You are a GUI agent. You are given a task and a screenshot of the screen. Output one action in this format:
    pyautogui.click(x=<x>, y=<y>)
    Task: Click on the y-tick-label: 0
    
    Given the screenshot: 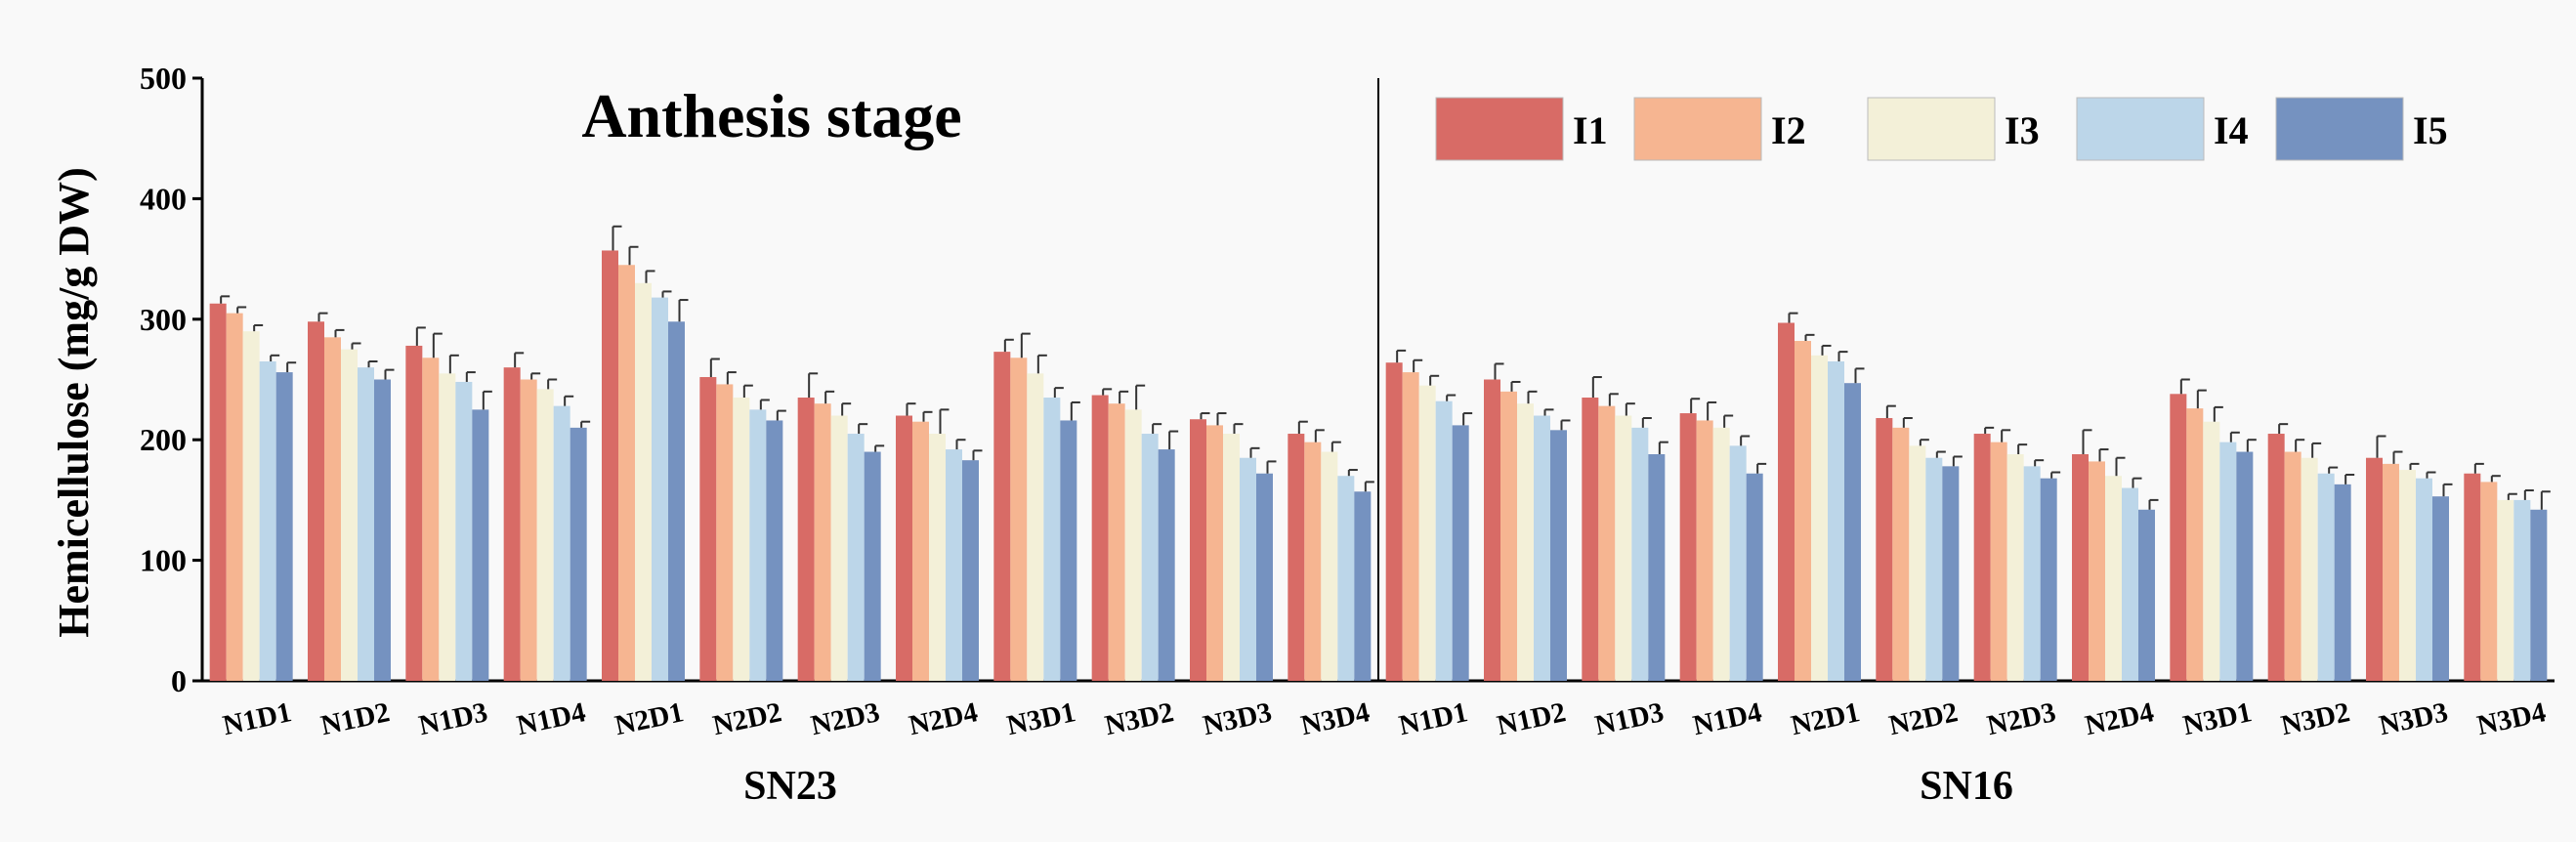 What is the action you would take?
    pyautogui.click(x=179, y=680)
    